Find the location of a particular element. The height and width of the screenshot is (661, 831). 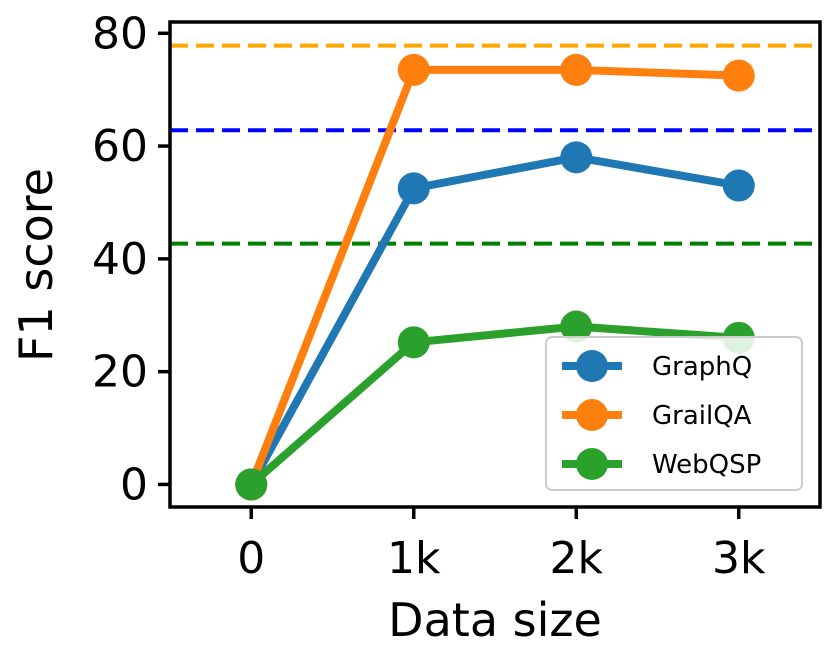

x-tick-label: 3k is located at coordinates (739, 558).